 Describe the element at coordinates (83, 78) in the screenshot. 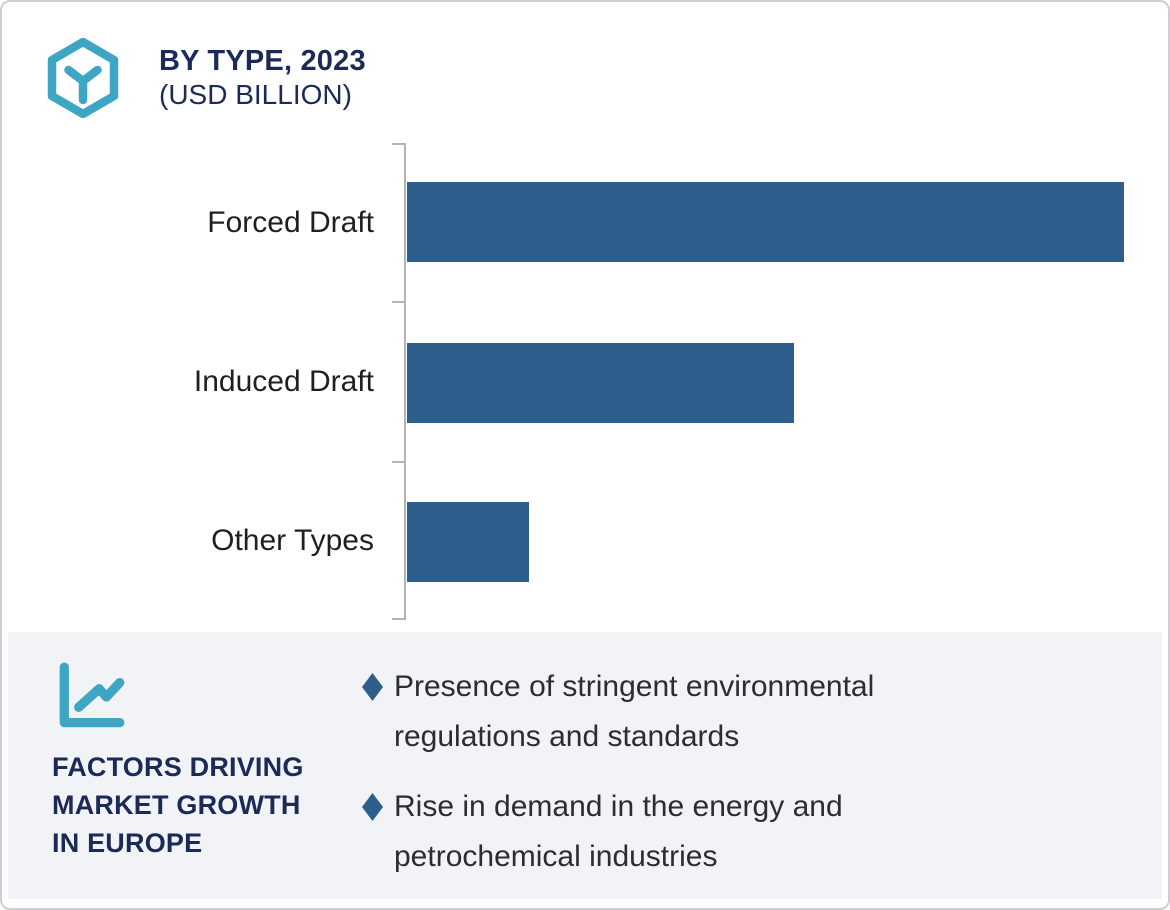

I see `hexagon-box-icon` at that location.